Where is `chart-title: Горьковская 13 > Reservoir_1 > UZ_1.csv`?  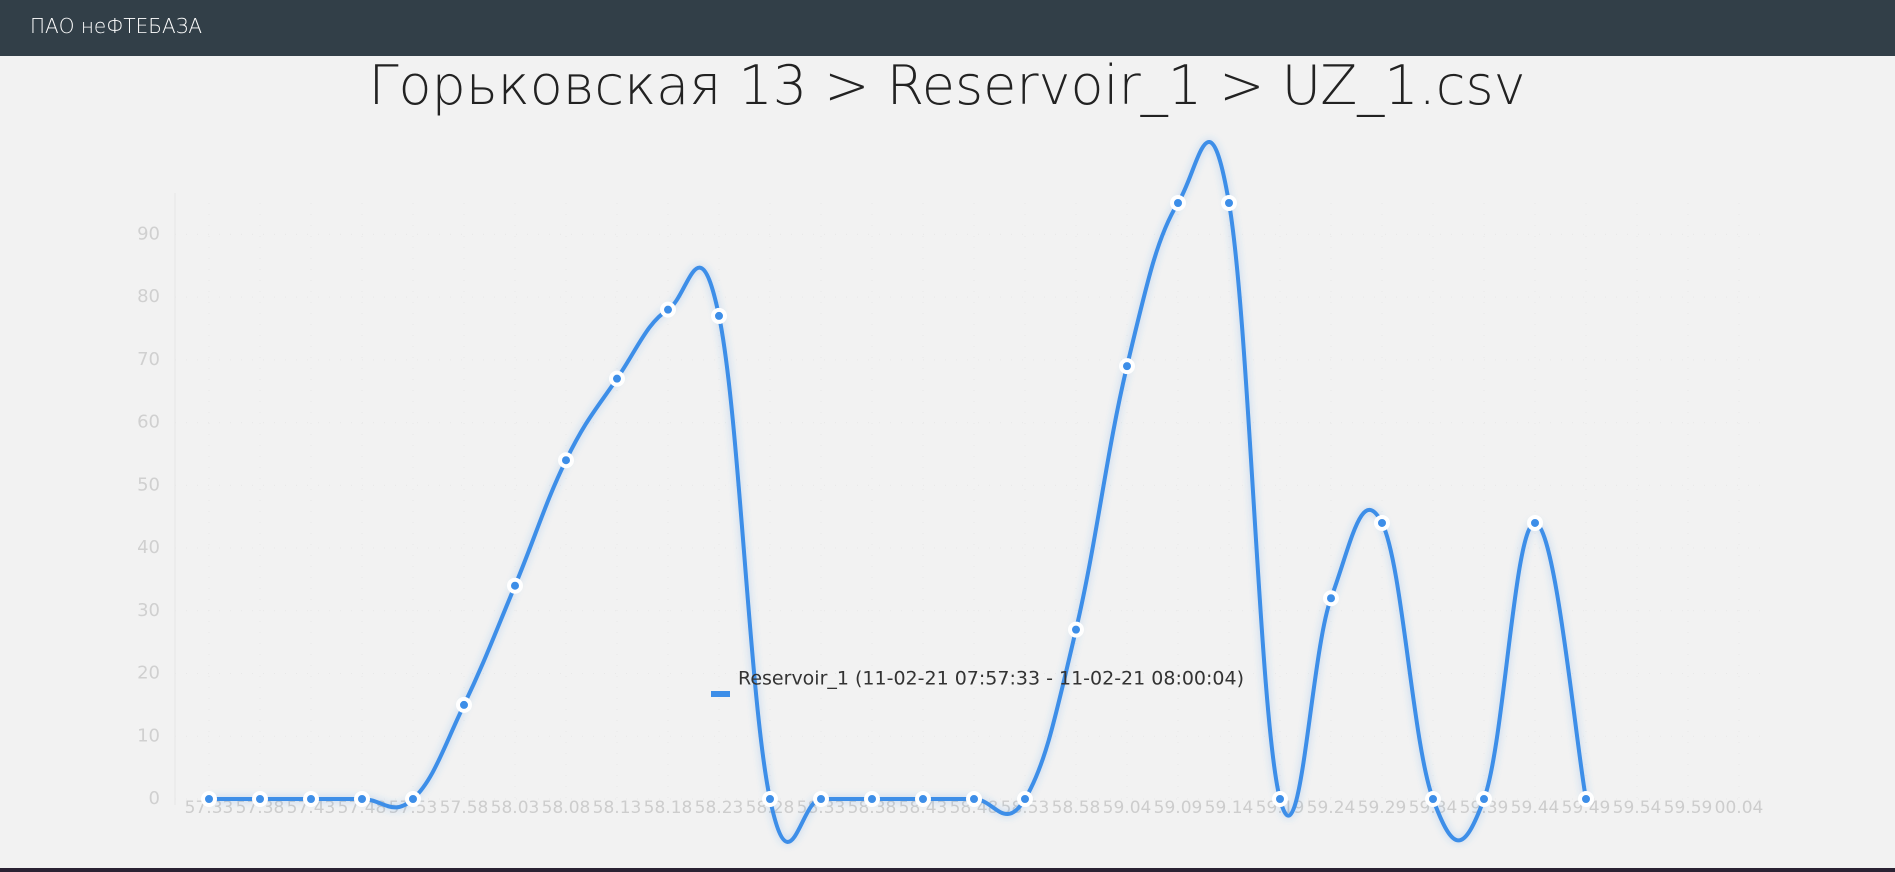
chart-title: Горьковская 13 > Reservoir_1 > UZ_1.csv is located at coordinates (946, 86).